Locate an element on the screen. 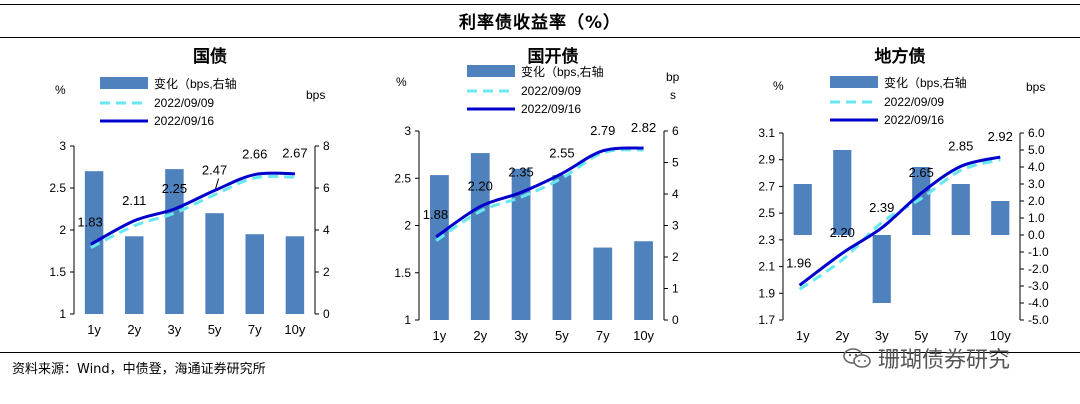 This screenshot has width=1080, height=404. cdb-left-tick-label: 3 is located at coordinates (407, 131).